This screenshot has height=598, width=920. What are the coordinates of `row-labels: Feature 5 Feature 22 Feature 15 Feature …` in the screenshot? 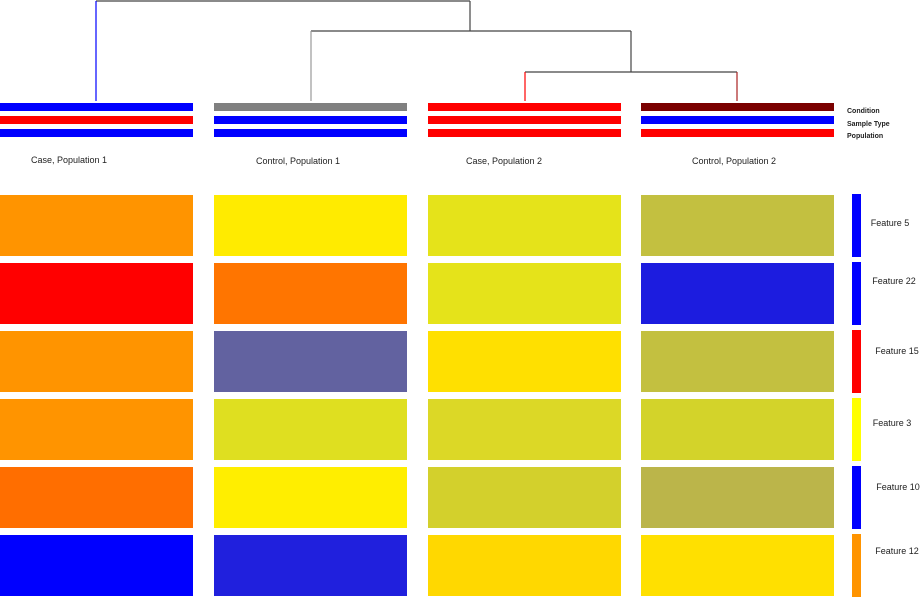 It's located at (895, 387).